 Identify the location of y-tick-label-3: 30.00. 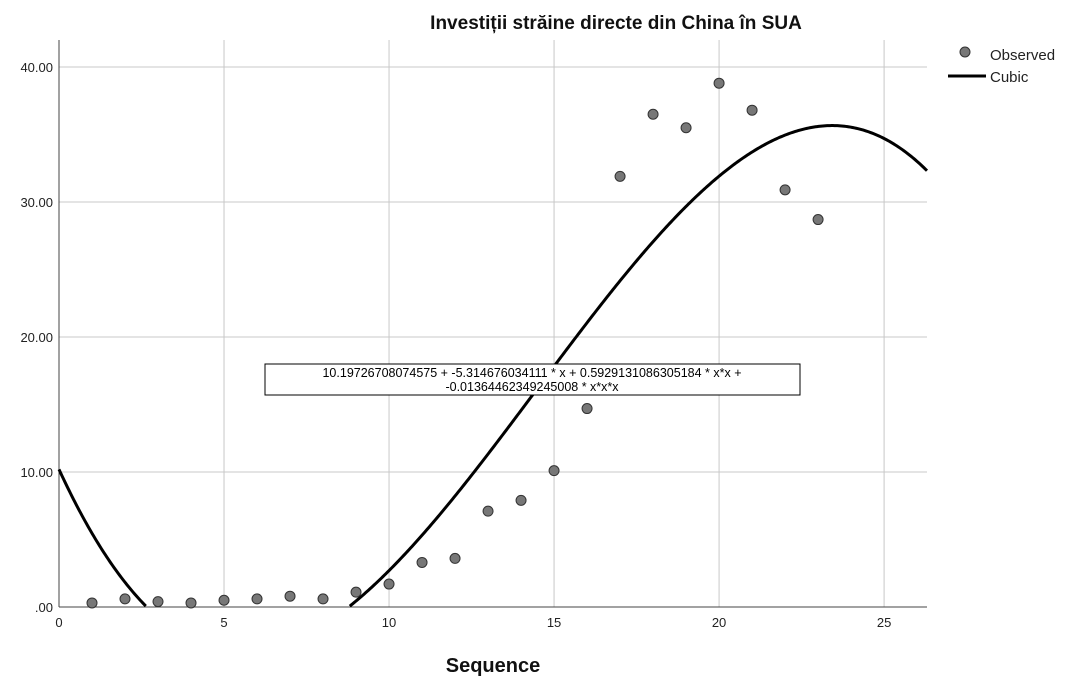
(36, 202).